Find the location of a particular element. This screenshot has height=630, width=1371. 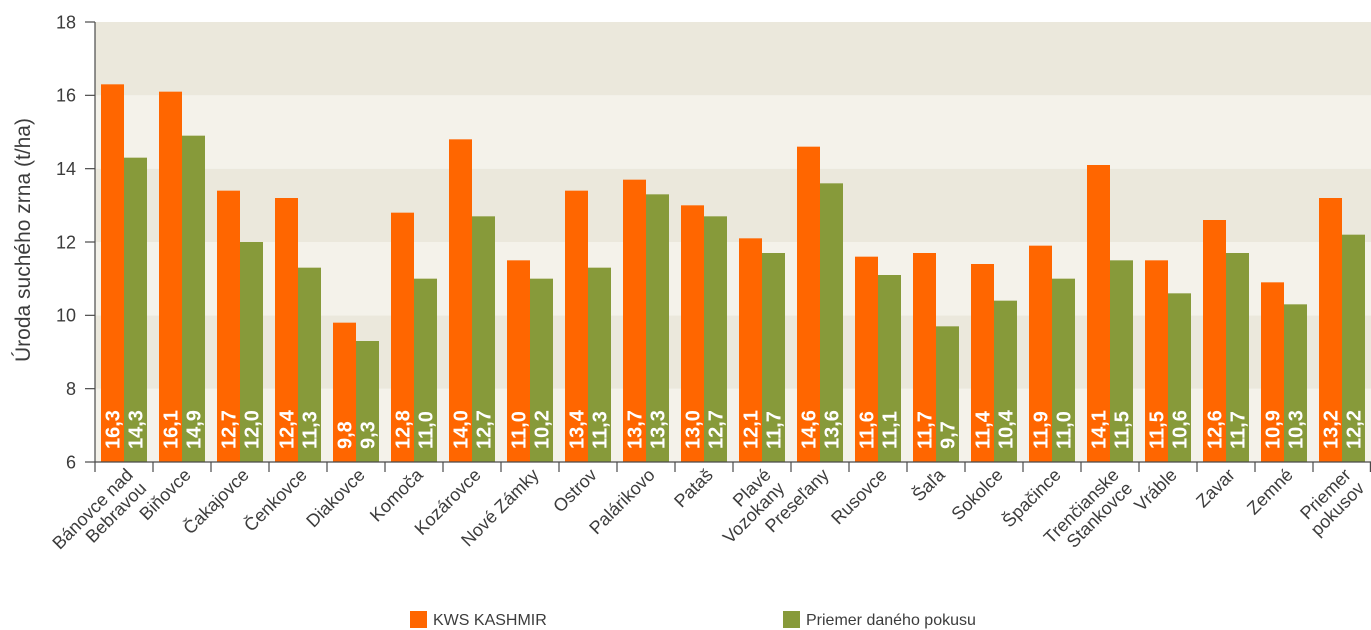

data-label: 14,0 is located at coordinates (462, 429).